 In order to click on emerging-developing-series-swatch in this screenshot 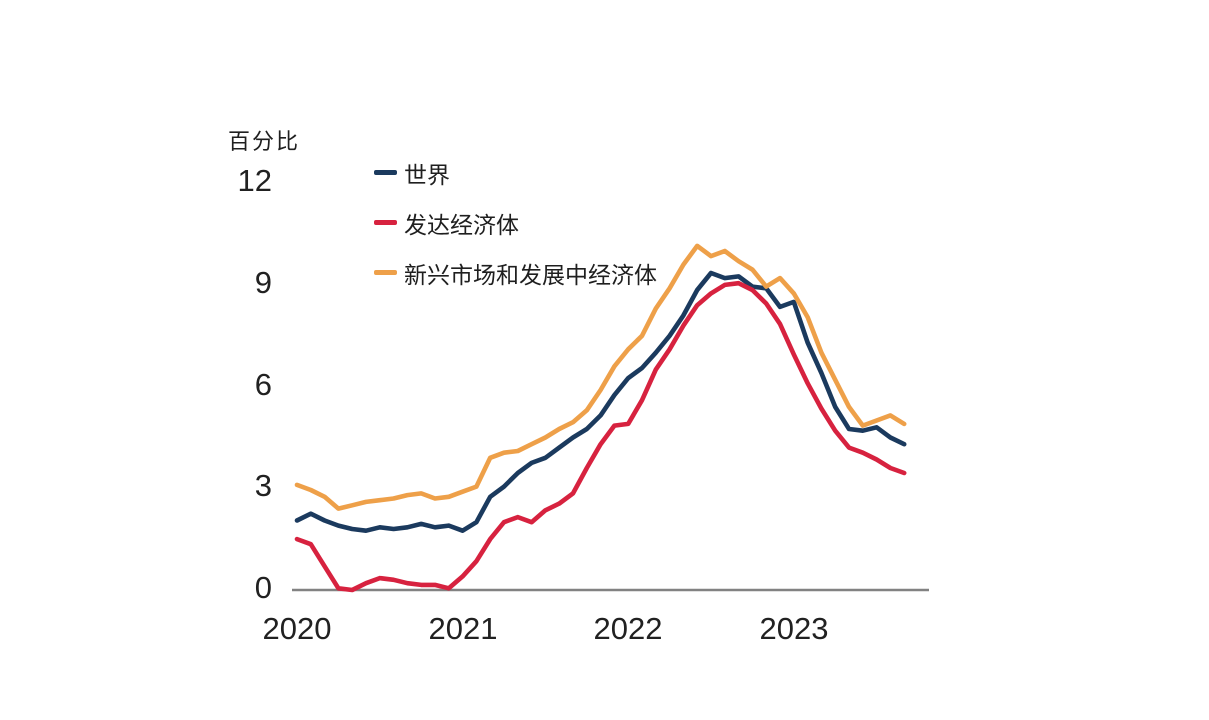, I will do `click(385, 272)`.